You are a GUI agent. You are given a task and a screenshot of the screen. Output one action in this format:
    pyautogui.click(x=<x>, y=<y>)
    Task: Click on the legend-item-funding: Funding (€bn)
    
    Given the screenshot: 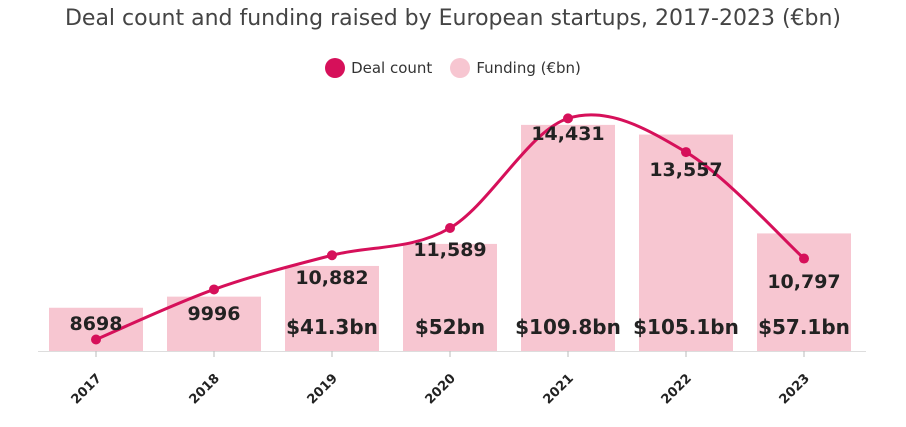 What is the action you would take?
    pyautogui.click(x=515, y=68)
    